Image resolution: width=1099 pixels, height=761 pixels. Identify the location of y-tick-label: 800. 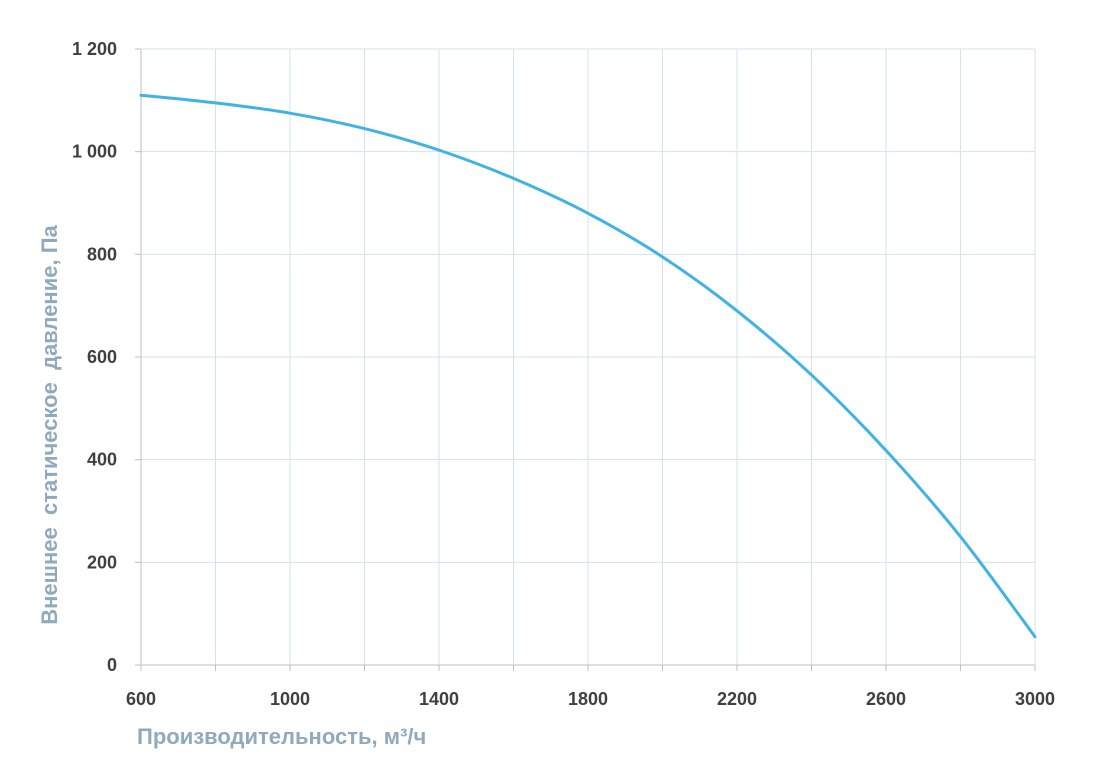
(102, 254).